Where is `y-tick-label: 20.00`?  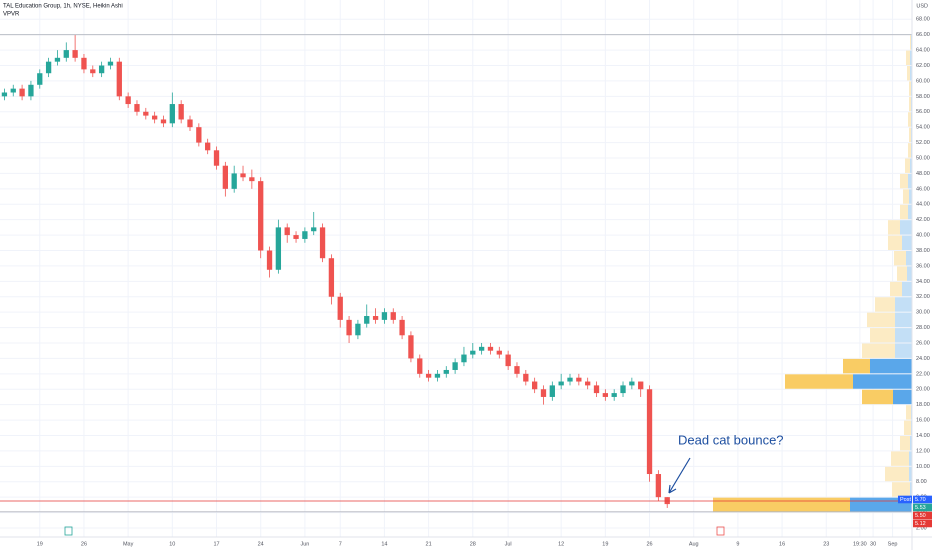
y-tick-label: 20.00 is located at coordinates (923, 390).